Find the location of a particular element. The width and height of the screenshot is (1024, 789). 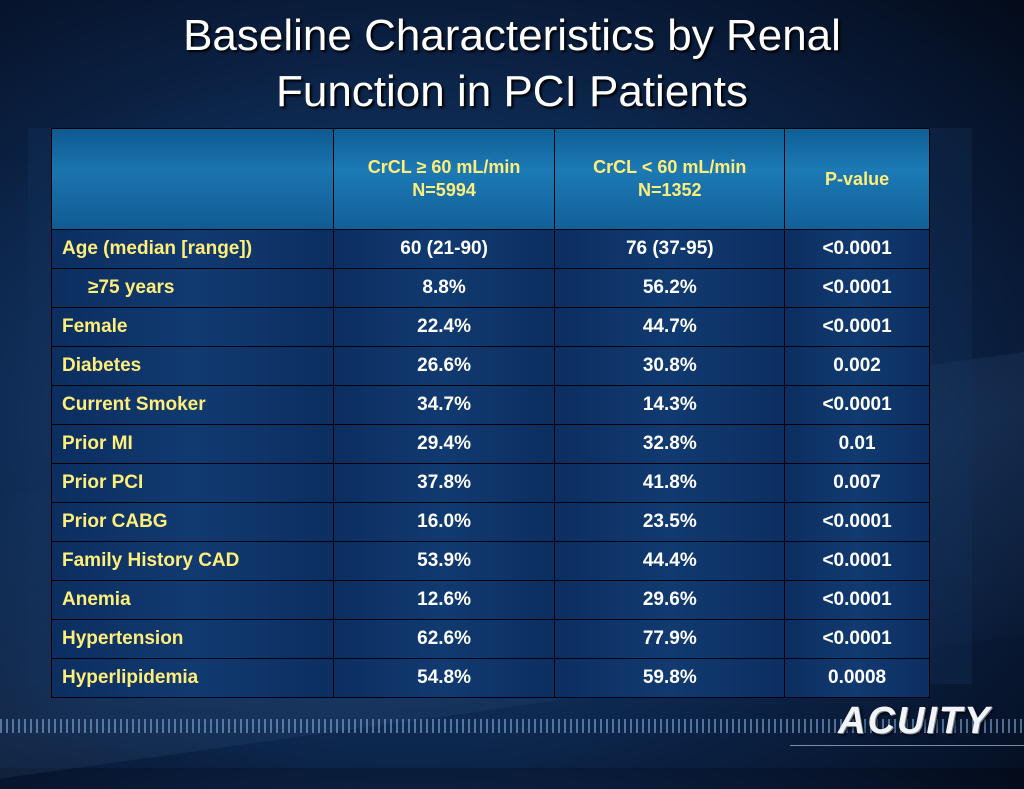

header-crcl-lt-60-label: CrCL < 60 mL/min is located at coordinates (670, 167).